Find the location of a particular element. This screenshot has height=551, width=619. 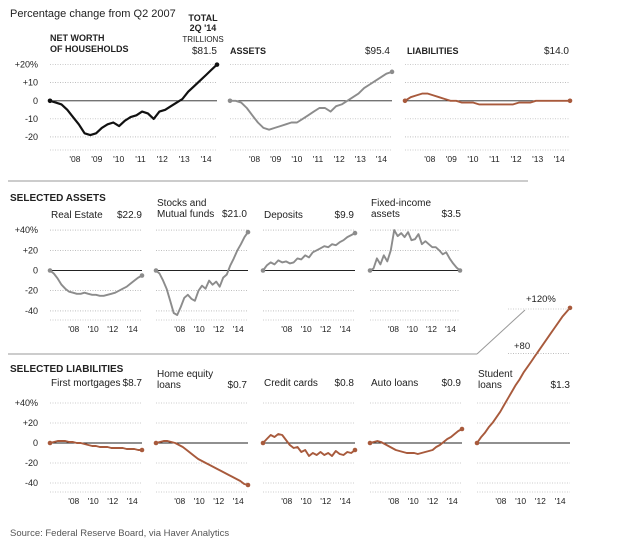

panel-total: $14.0 is located at coordinates (556, 51).